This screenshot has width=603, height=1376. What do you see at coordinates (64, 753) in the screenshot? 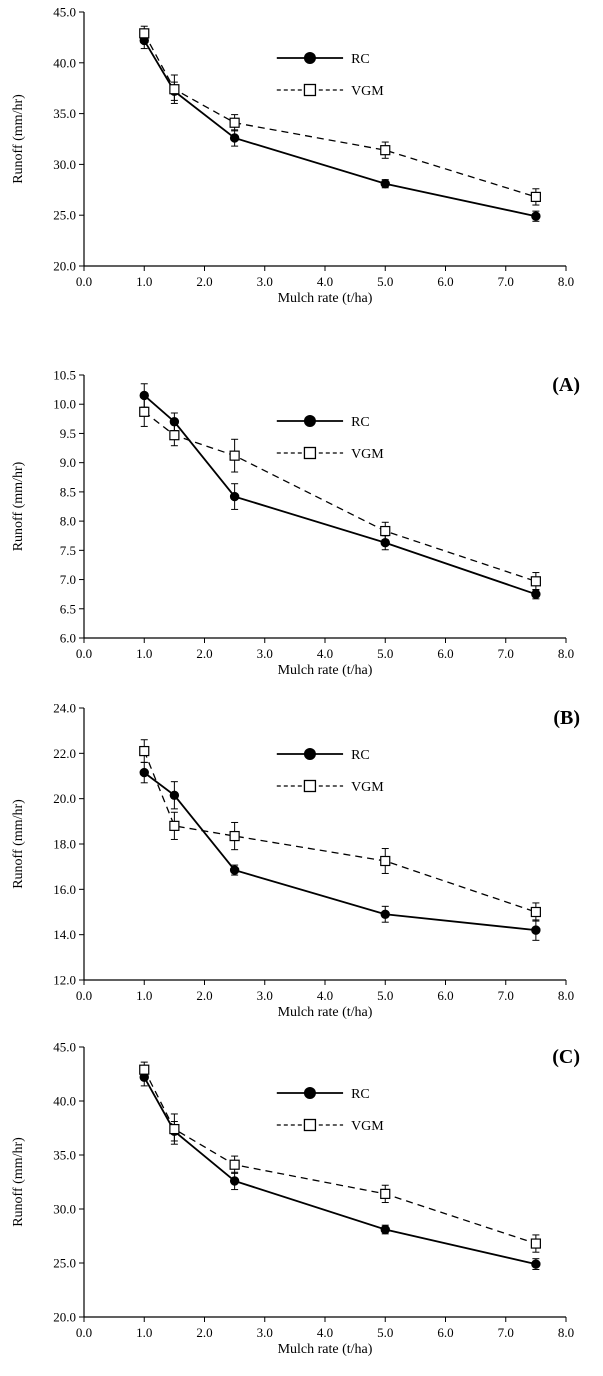
I see `y-tick-label: 22.0` at bounding box center [64, 753].